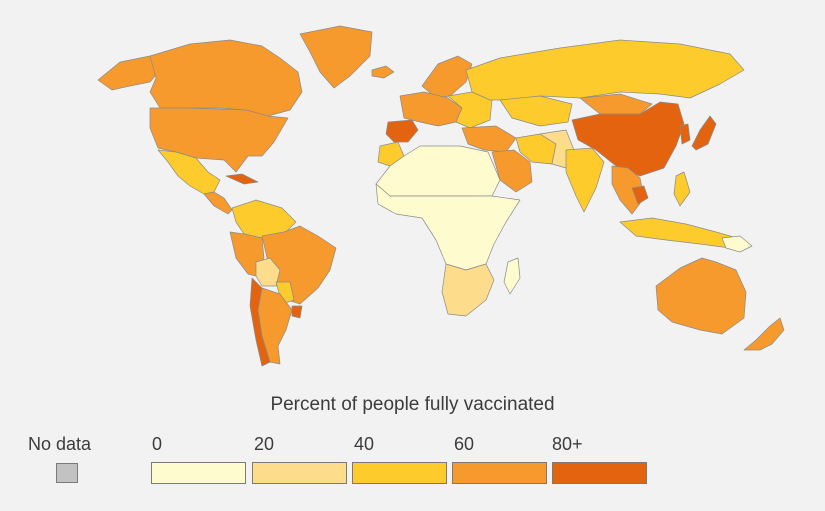  What do you see at coordinates (536, 111) in the screenshot?
I see `region-kazakhstan` at bounding box center [536, 111].